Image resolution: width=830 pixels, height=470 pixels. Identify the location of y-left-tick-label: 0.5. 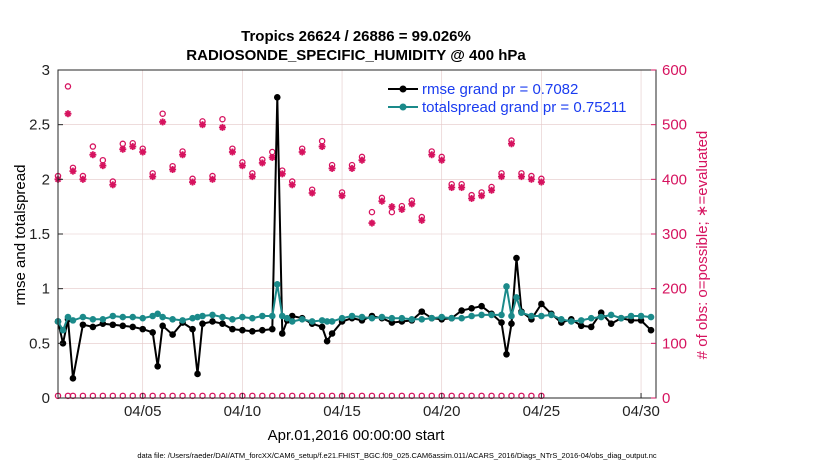
(39, 343).